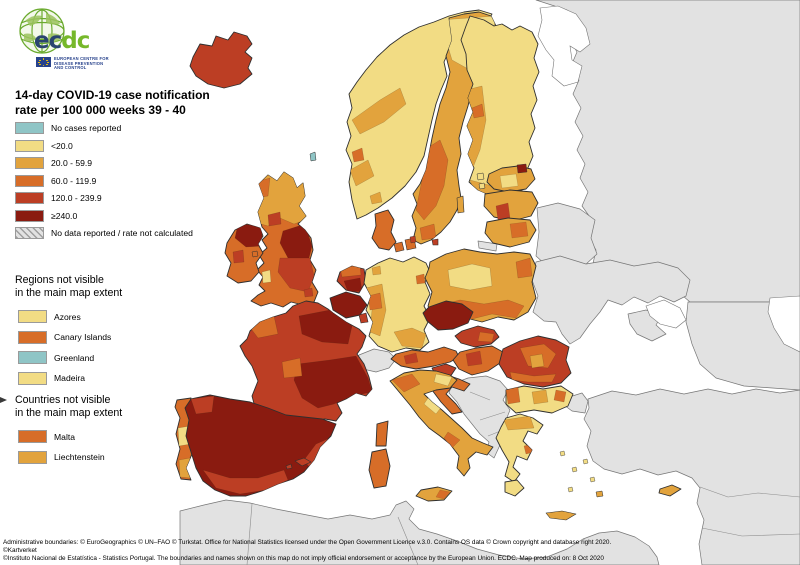  I want to click on legend-row: 120.0 - 239.9, so click(104, 198).